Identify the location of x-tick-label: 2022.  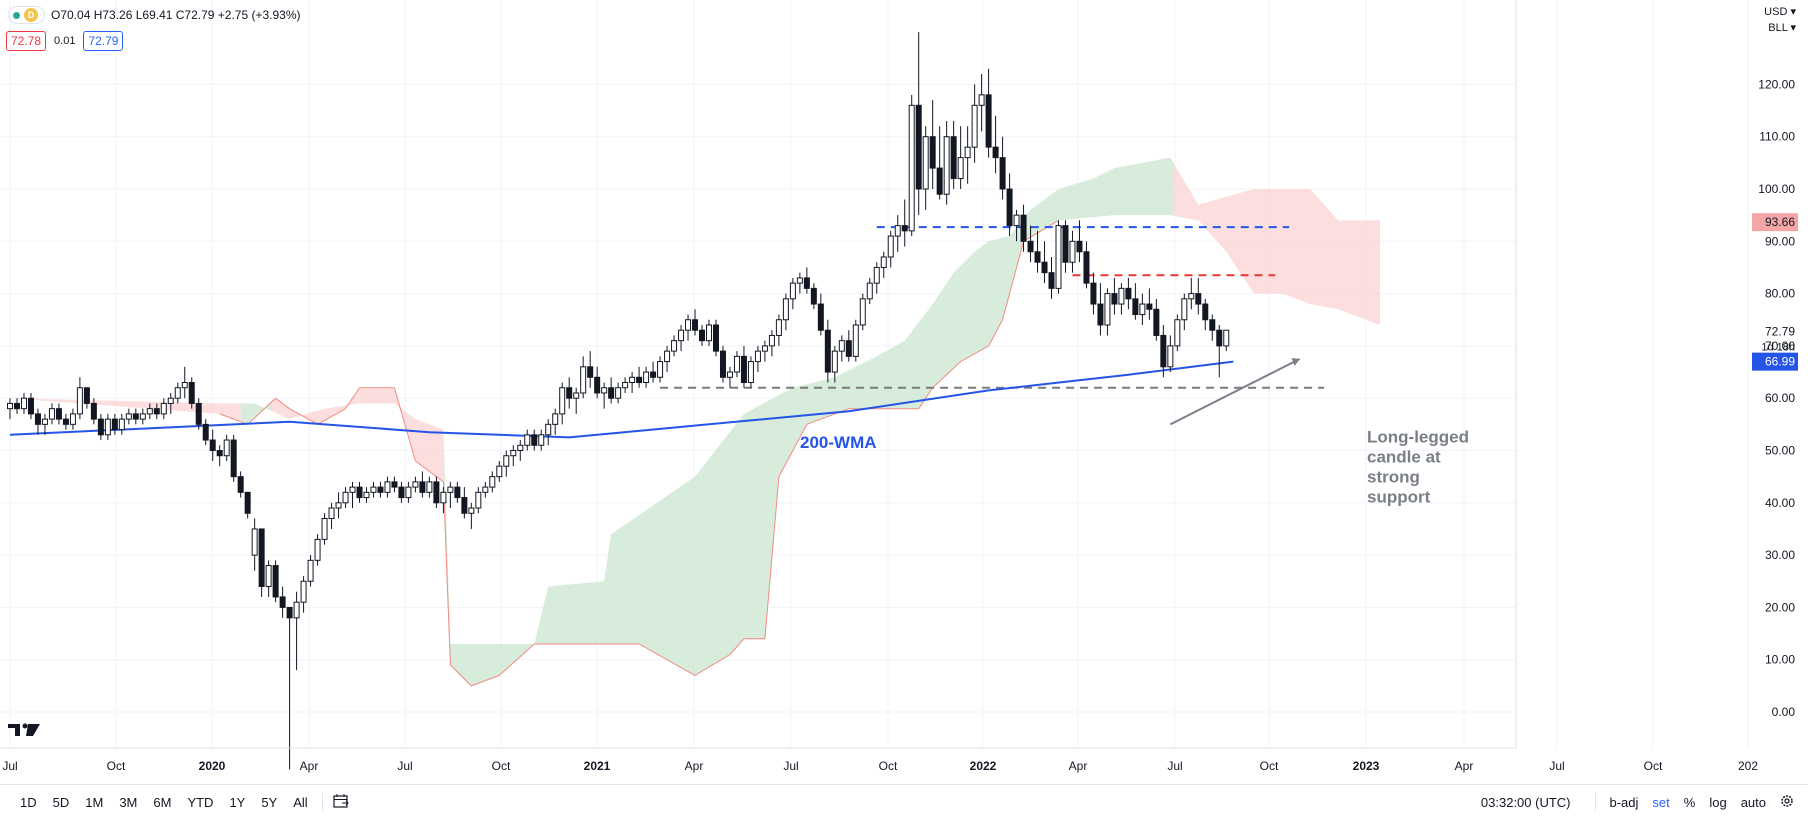
(983, 766).